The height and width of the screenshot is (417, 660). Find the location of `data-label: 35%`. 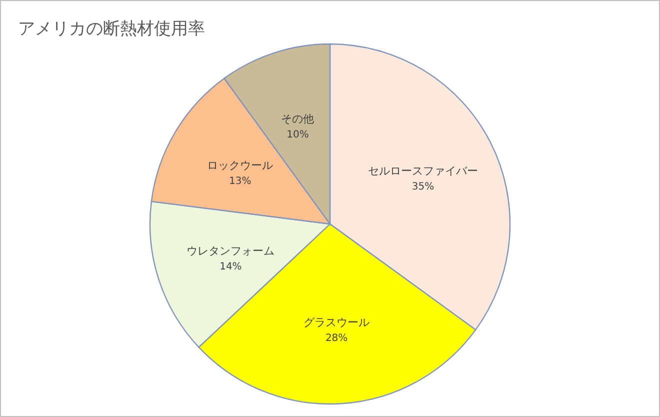

data-label: 35% is located at coordinates (423, 187).